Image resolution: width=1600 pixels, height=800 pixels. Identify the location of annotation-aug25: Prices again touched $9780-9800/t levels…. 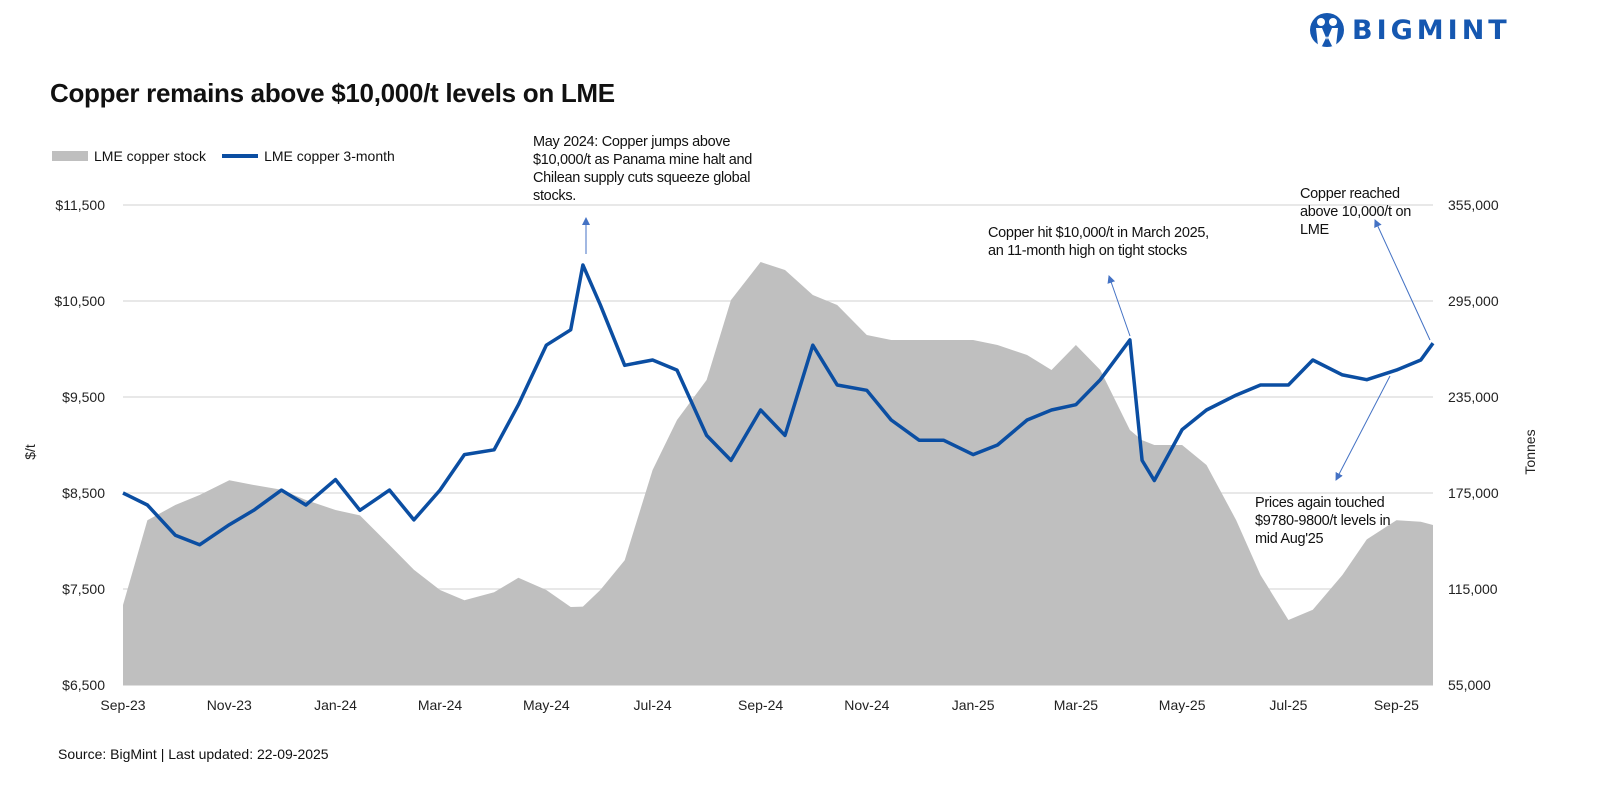
(1323, 521).